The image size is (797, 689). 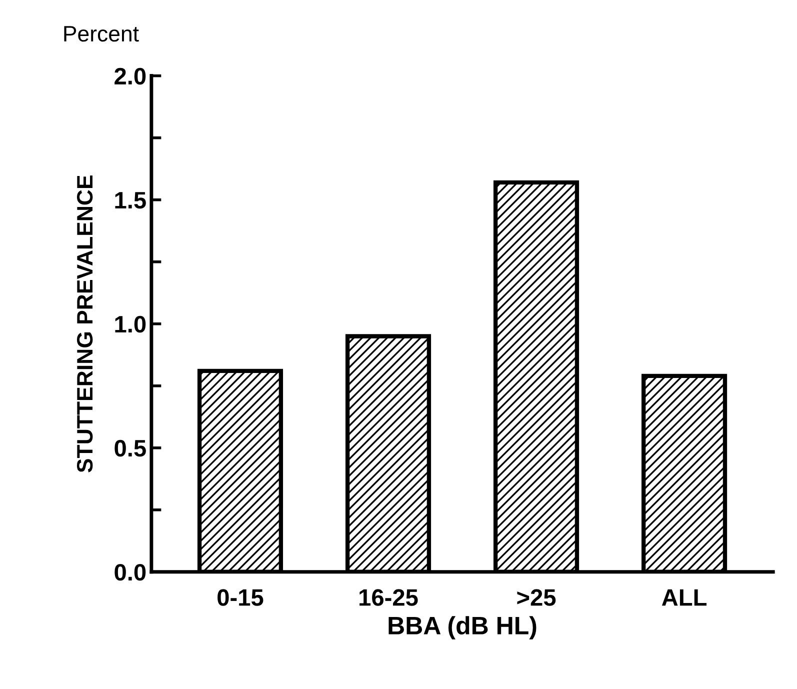 What do you see at coordinates (684, 597) in the screenshot?
I see `x-tick-label: ALL` at bounding box center [684, 597].